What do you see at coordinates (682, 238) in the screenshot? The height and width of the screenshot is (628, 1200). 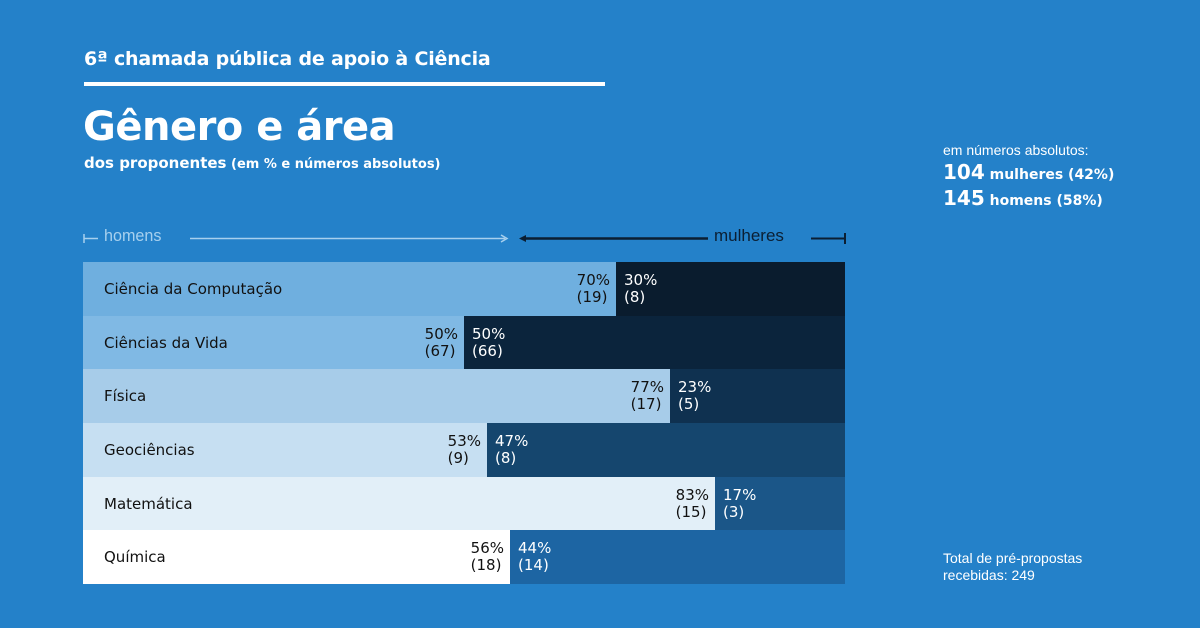 I see `women-arrow-icon` at bounding box center [682, 238].